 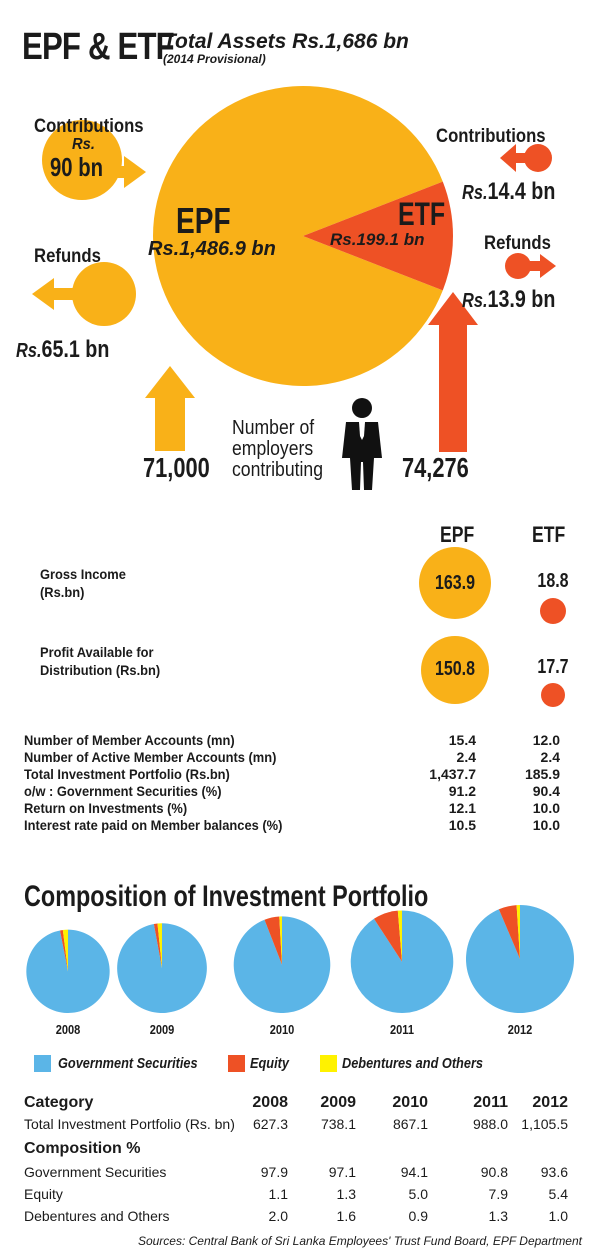 I want to click on gross-label-1: Gross Income, so click(x=83, y=574).